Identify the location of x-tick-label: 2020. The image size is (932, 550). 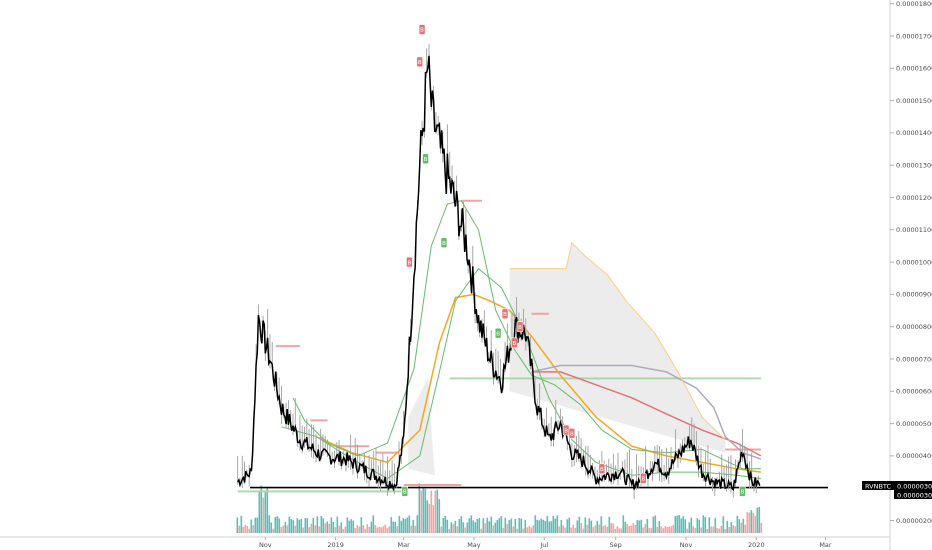
(756, 545).